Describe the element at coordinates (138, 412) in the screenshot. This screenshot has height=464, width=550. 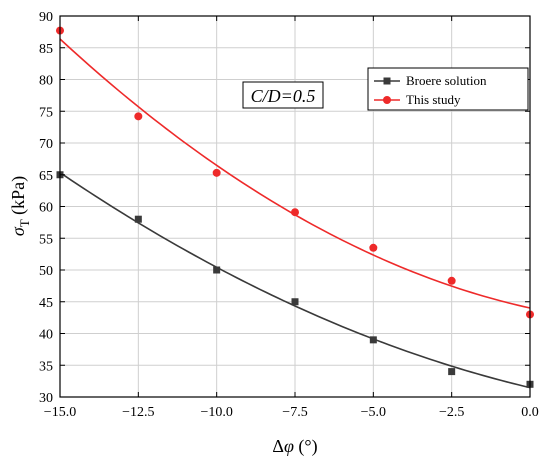
I see `x-tick-label: −12.5` at that location.